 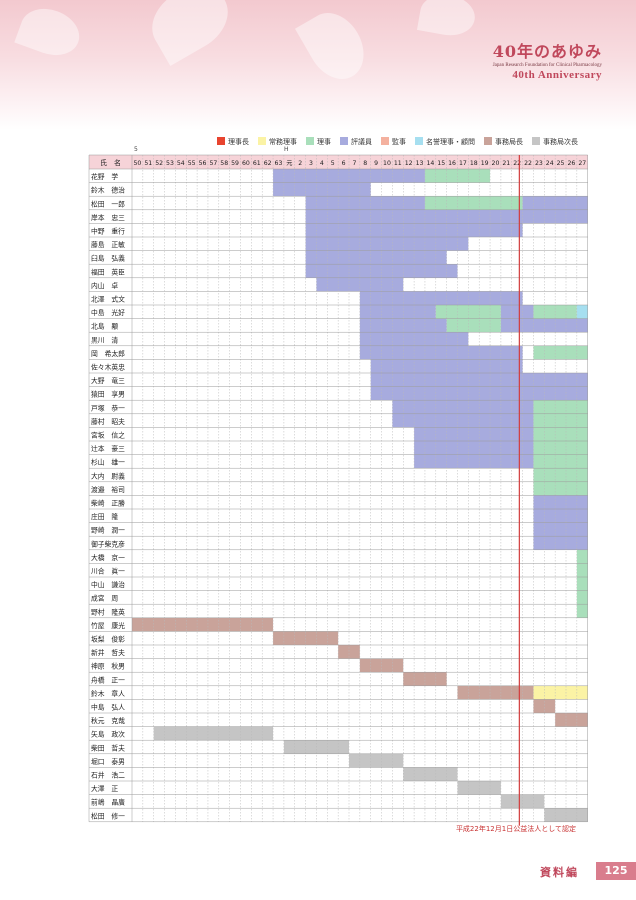 What do you see at coordinates (108, 503) in the screenshot?
I see `member-name: 柴崎 正勝` at bounding box center [108, 503].